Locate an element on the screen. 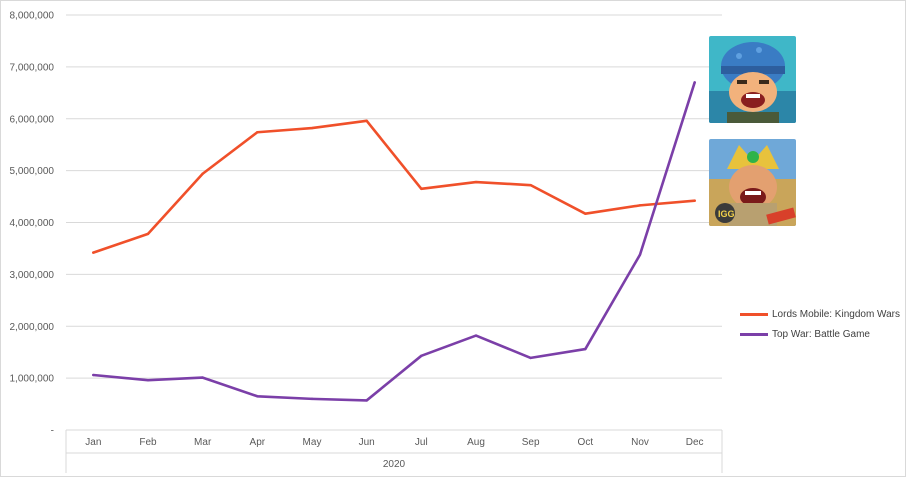 Image resolution: width=906 pixels, height=477 pixels. x-tick-label: Nov is located at coordinates (640, 442).